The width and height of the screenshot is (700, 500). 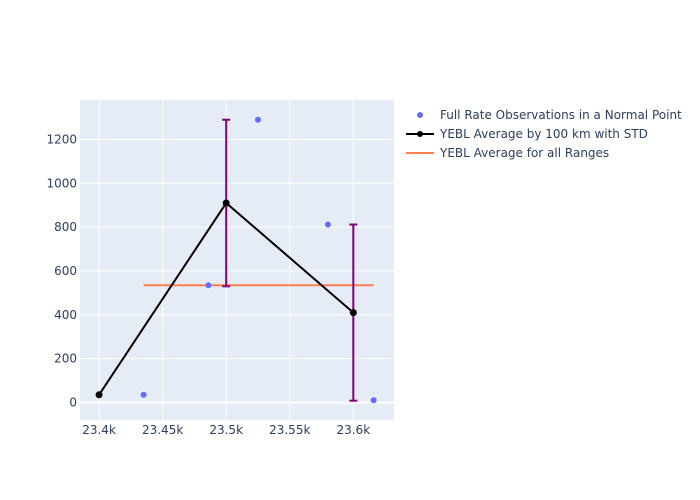 What do you see at coordinates (61, 139) in the screenshot?
I see `y-tick-label: 1200` at bounding box center [61, 139].